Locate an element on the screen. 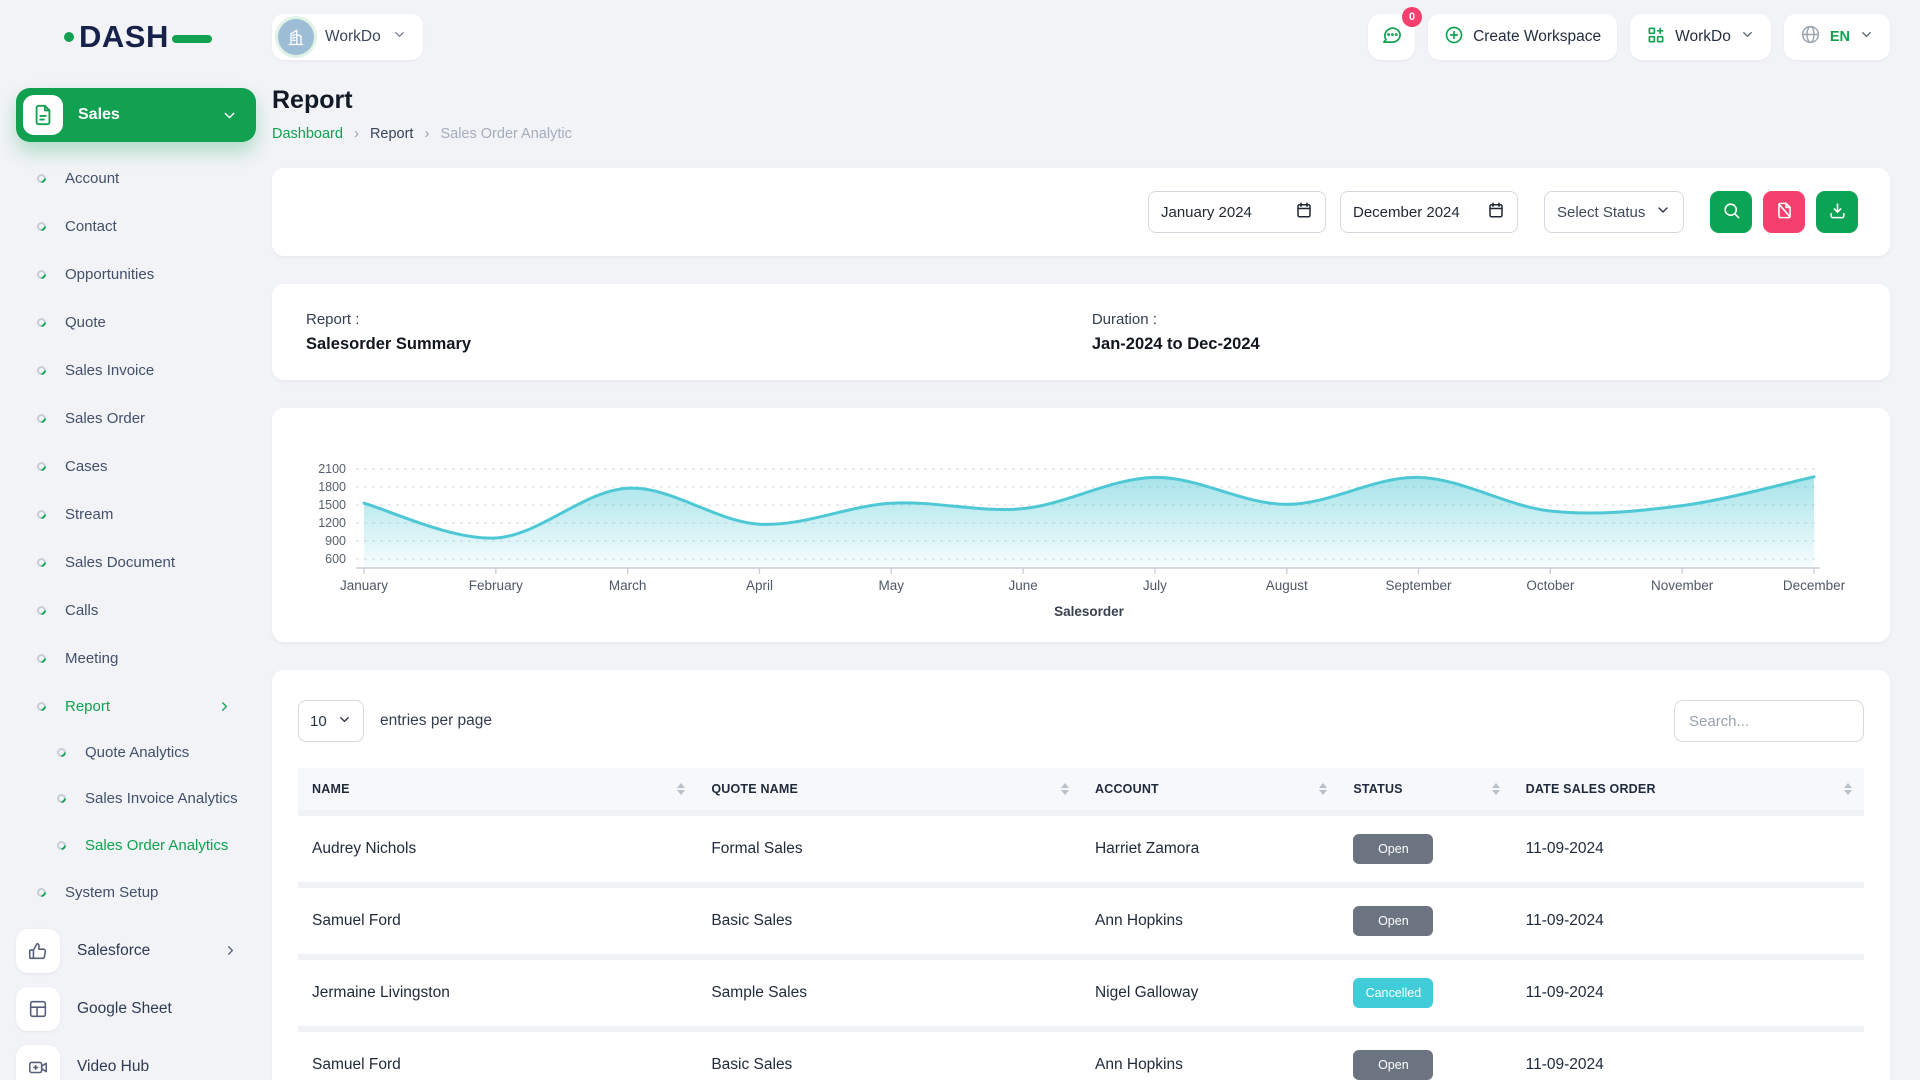  start-date-input: January 2024 is located at coordinates (1237, 212).